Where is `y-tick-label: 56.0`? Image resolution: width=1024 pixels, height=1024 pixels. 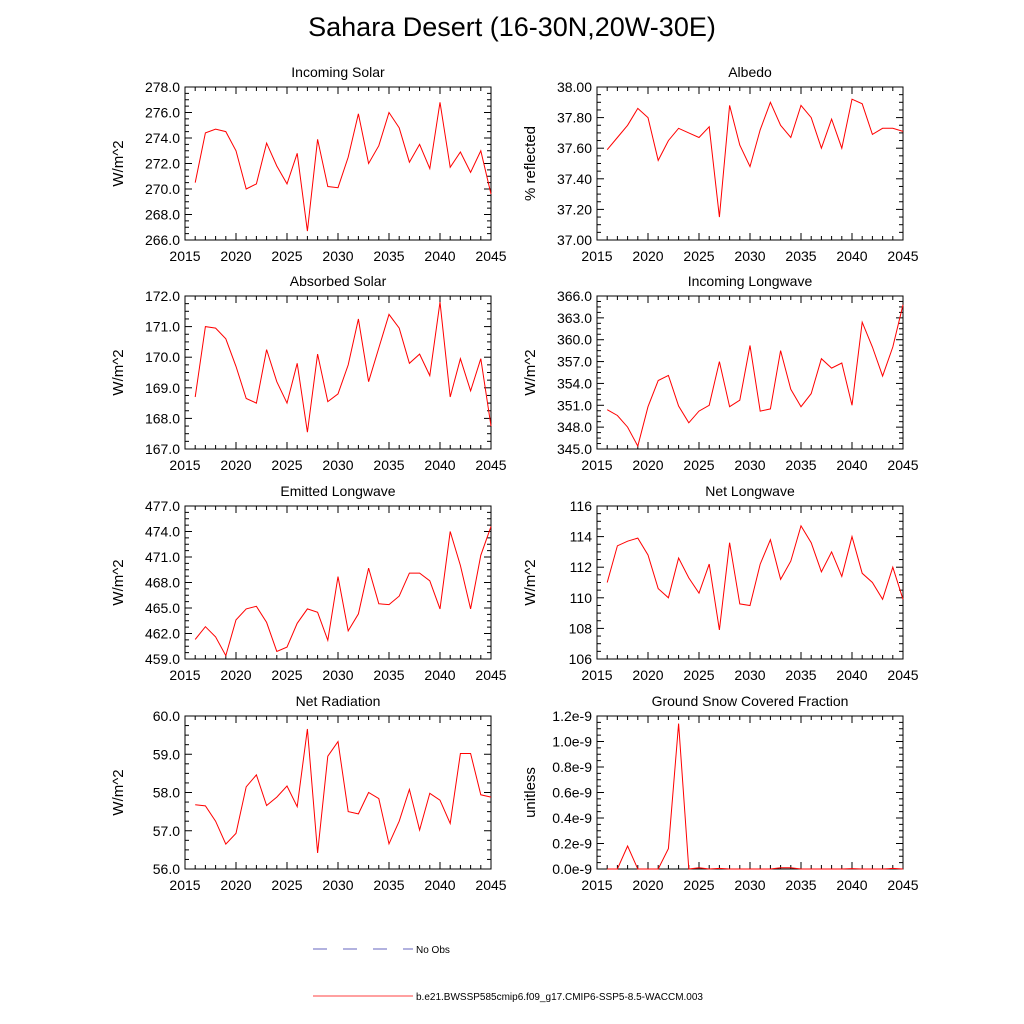
y-tick-label: 56.0 is located at coordinates (166, 869).